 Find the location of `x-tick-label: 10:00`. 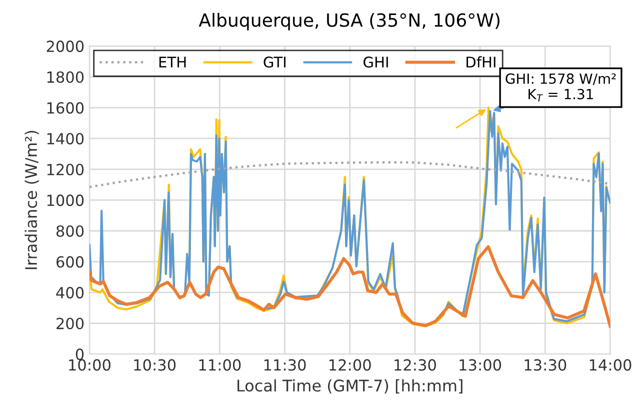

x-tick-label: 10:00 is located at coordinates (89, 365).